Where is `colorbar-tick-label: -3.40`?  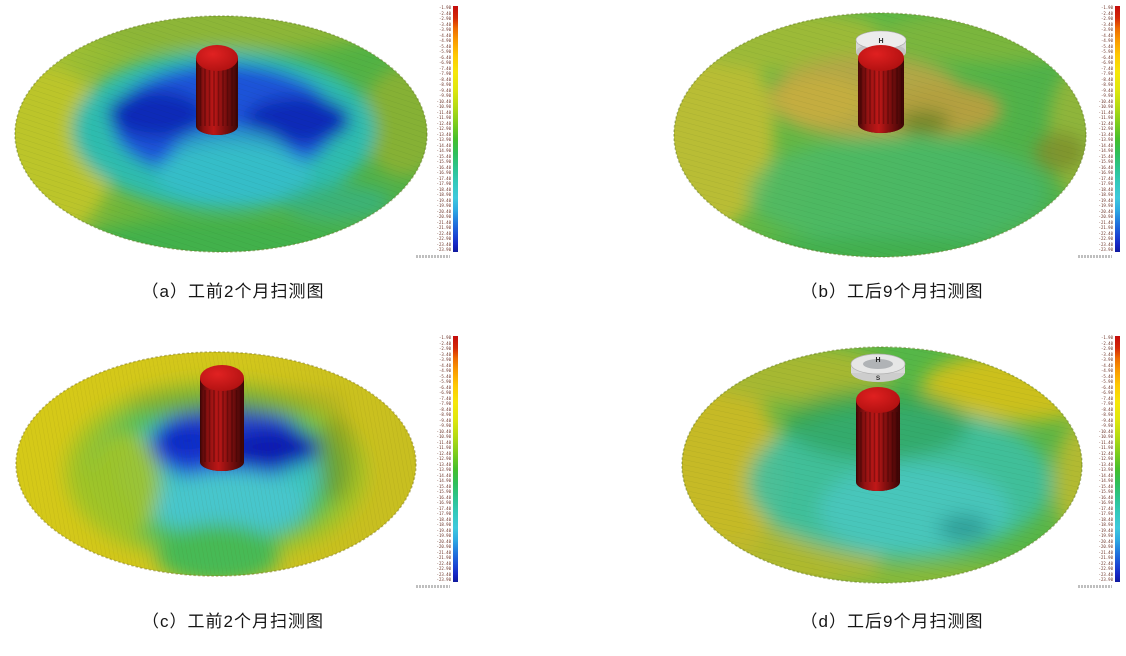 colorbar-tick-label: -3.40 is located at coordinates (444, 354).